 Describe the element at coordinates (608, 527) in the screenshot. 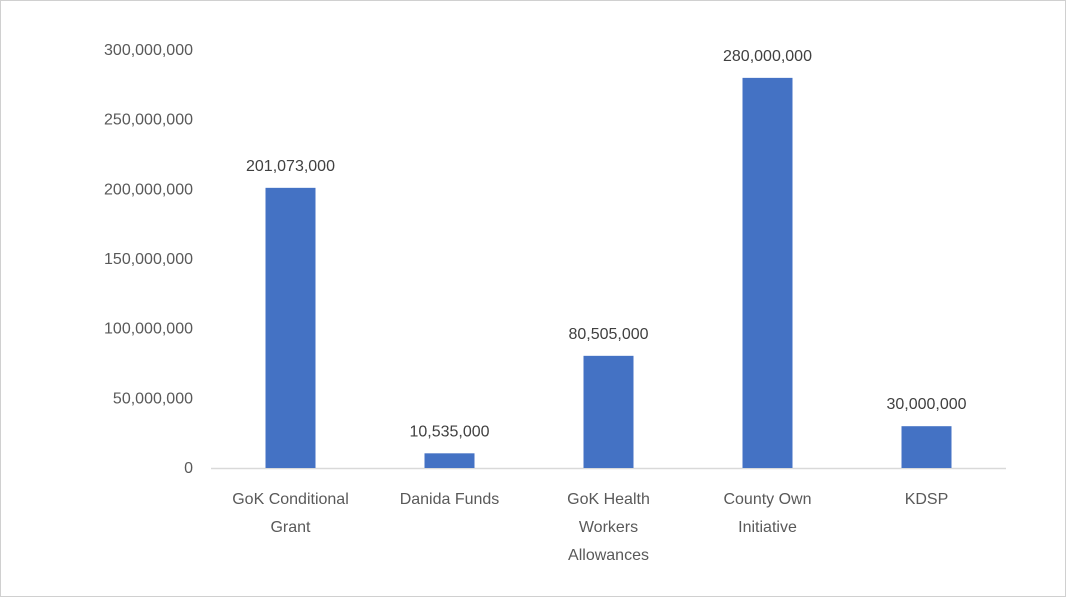

I see `x-category-label: GoK Health Workers Allowances` at that location.